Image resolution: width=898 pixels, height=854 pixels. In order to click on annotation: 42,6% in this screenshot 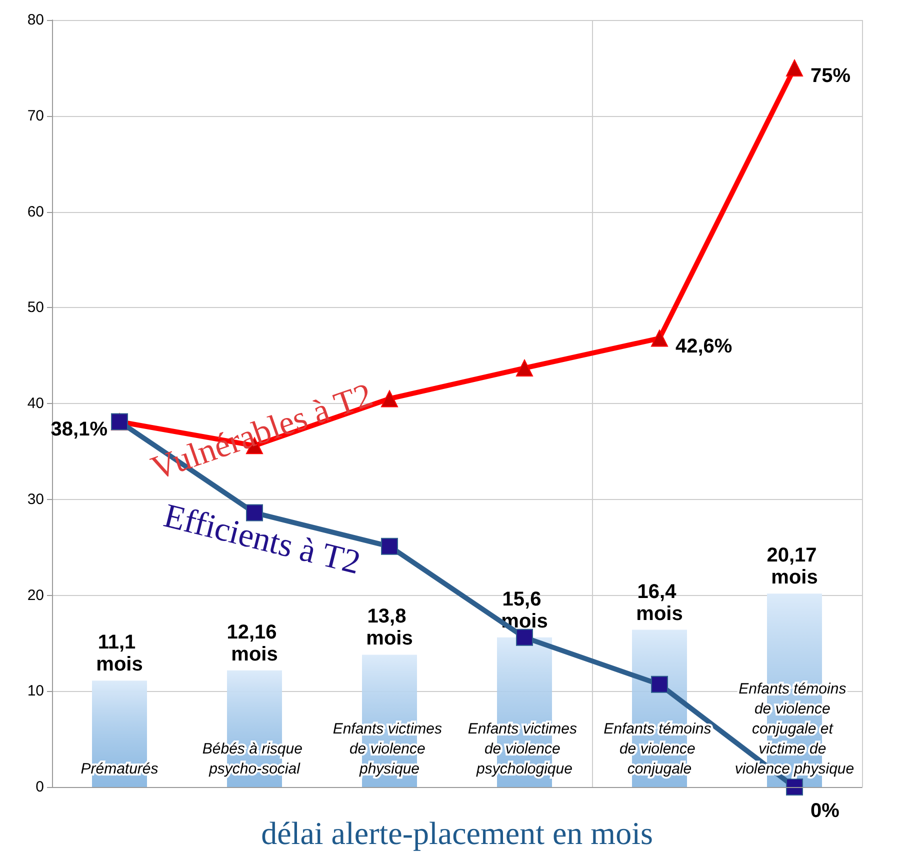, I will do `click(704, 346)`.